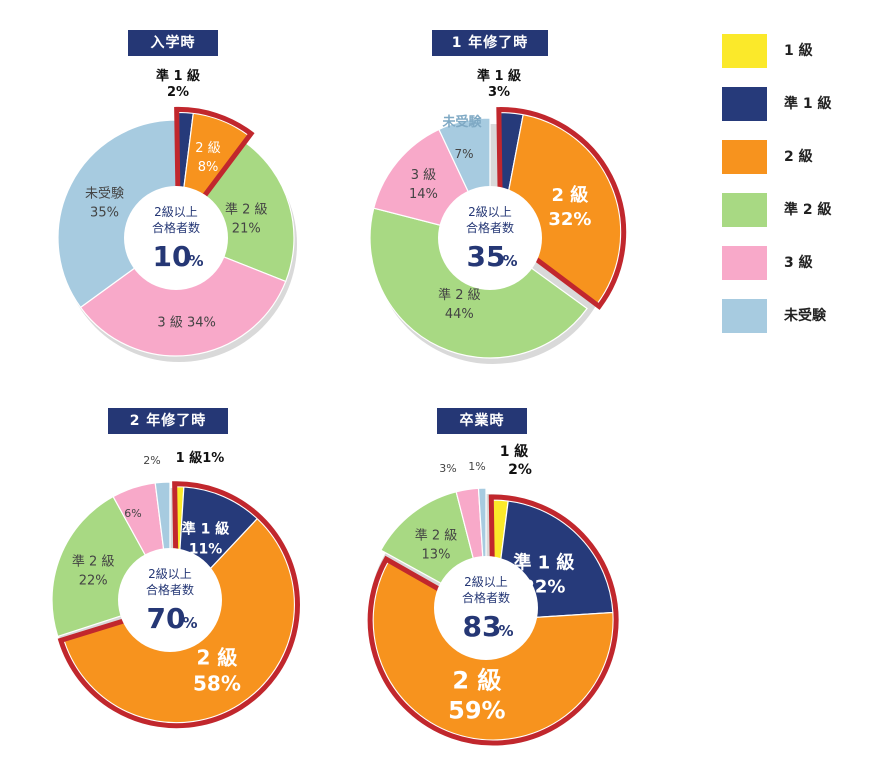 The height and width of the screenshot is (768, 880). I want to click on center-value: 70, so click(166, 618).